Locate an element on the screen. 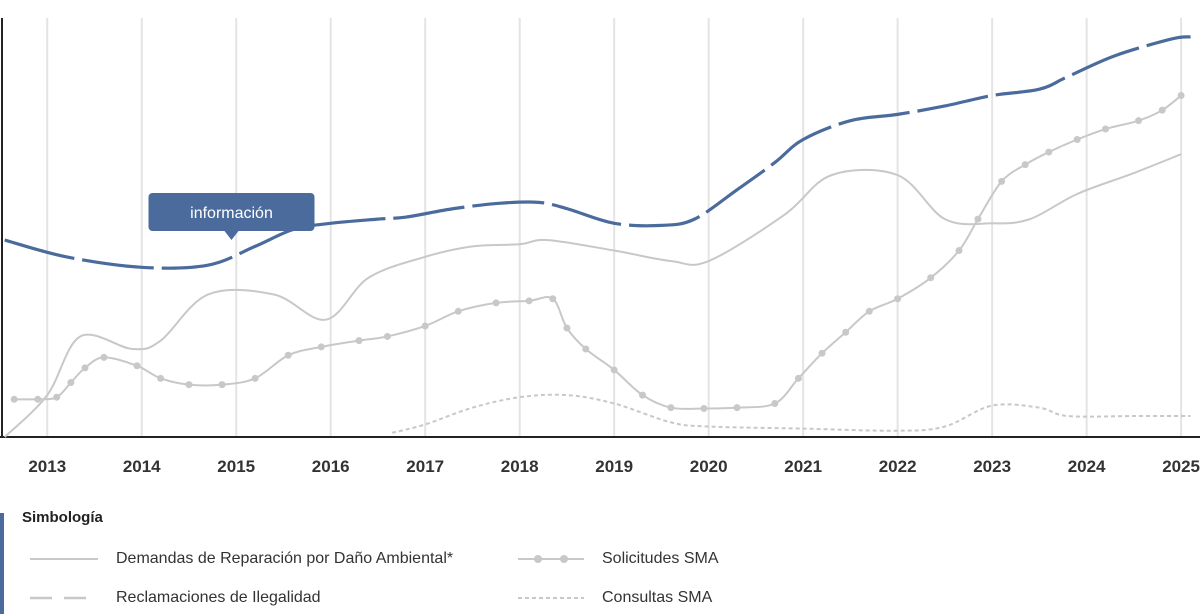 The width and height of the screenshot is (1200, 614). x-tick-label: 2014 is located at coordinates (142, 466).